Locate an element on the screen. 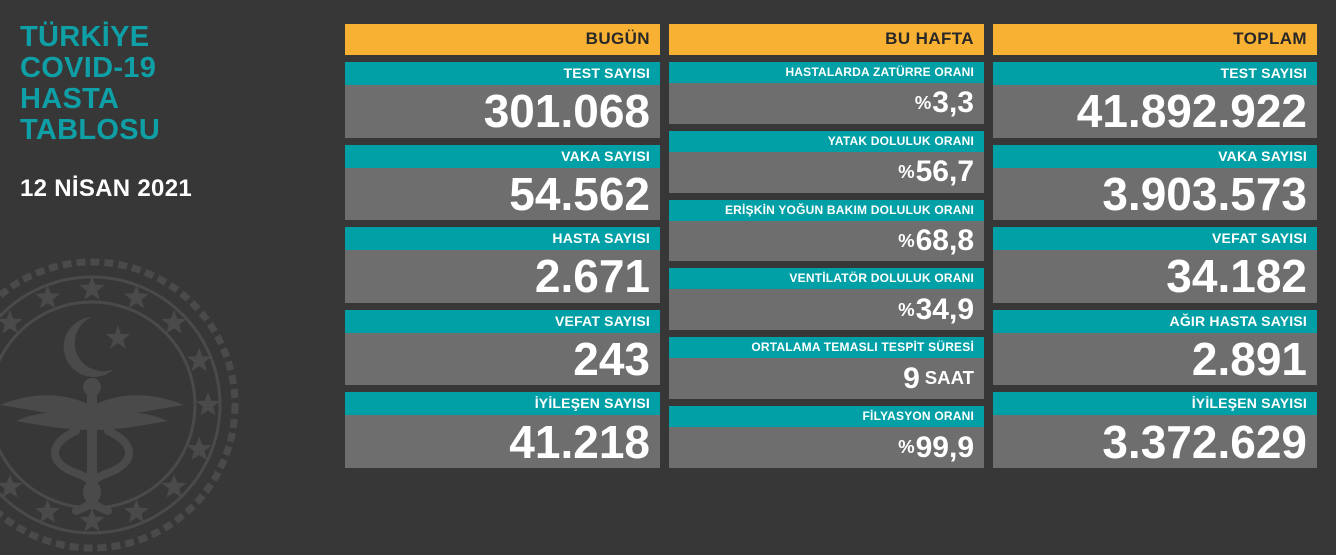 Image resolution: width=1336 pixels, height=555 pixels. stat-value: % 99,9 is located at coordinates (826, 447).